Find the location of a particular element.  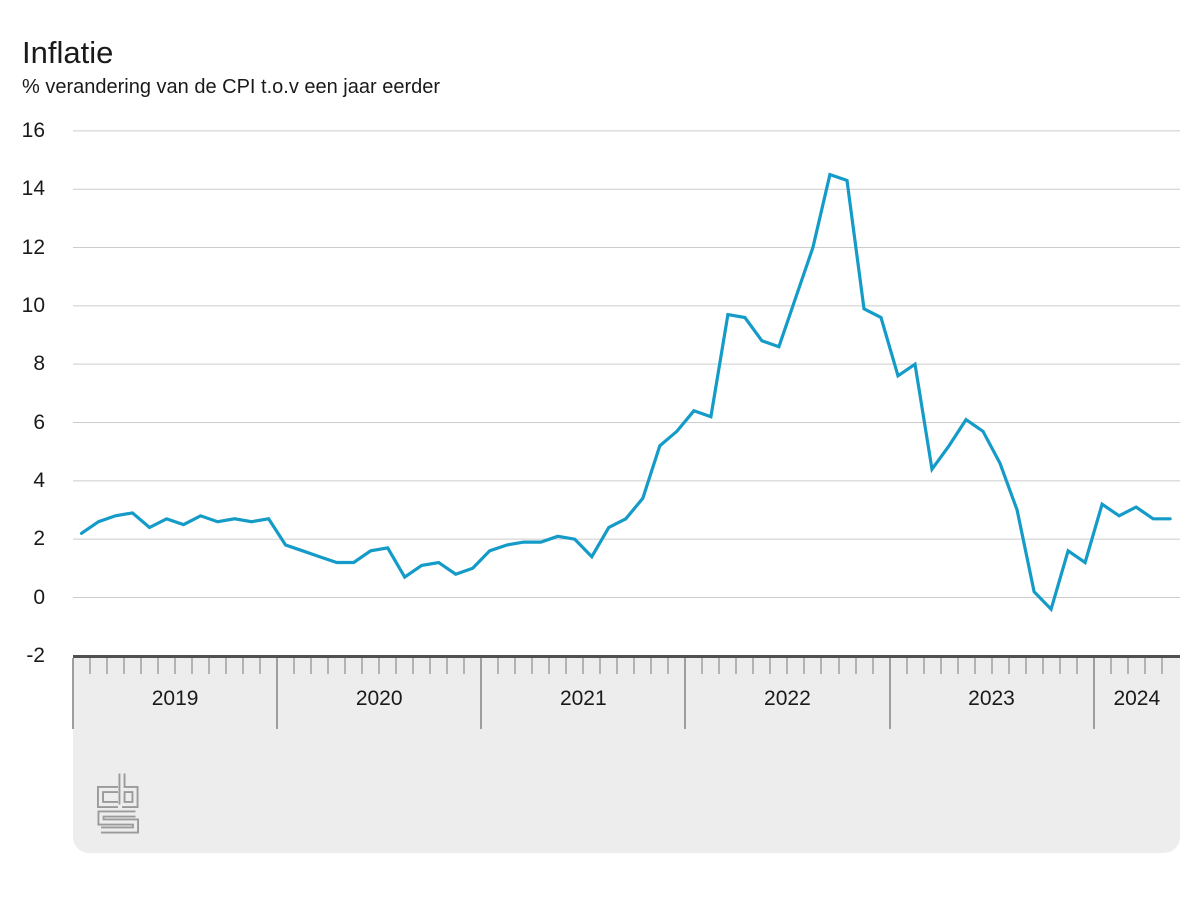

year-label-2020: 2020 is located at coordinates (379, 698).